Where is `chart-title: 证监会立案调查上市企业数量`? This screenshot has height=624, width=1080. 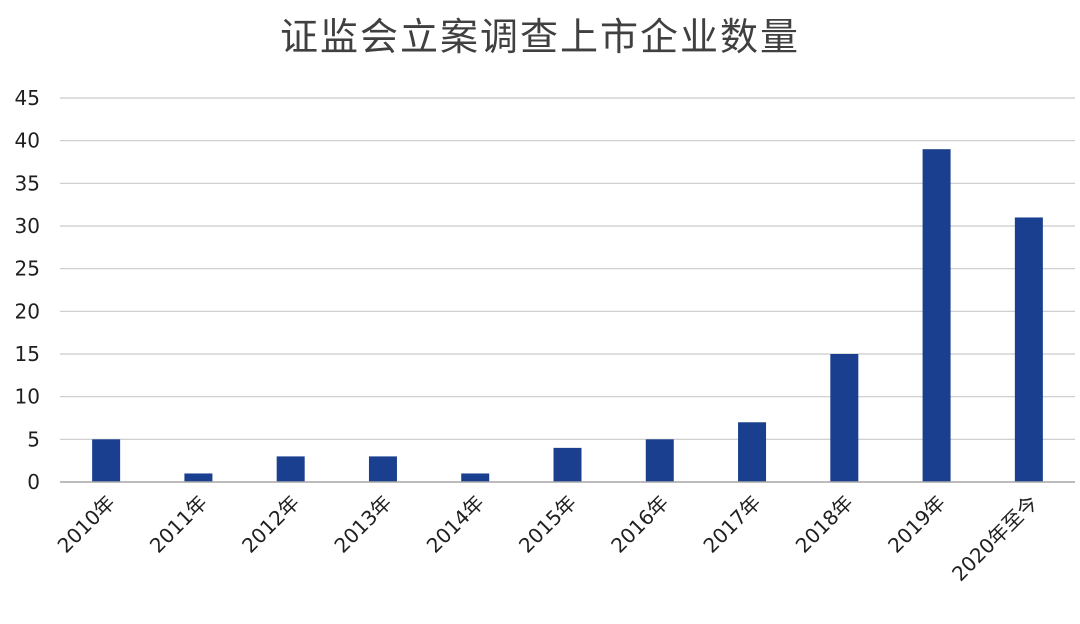
chart-title: 证监会立案调查上市企业数量 is located at coordinates (539, 37).